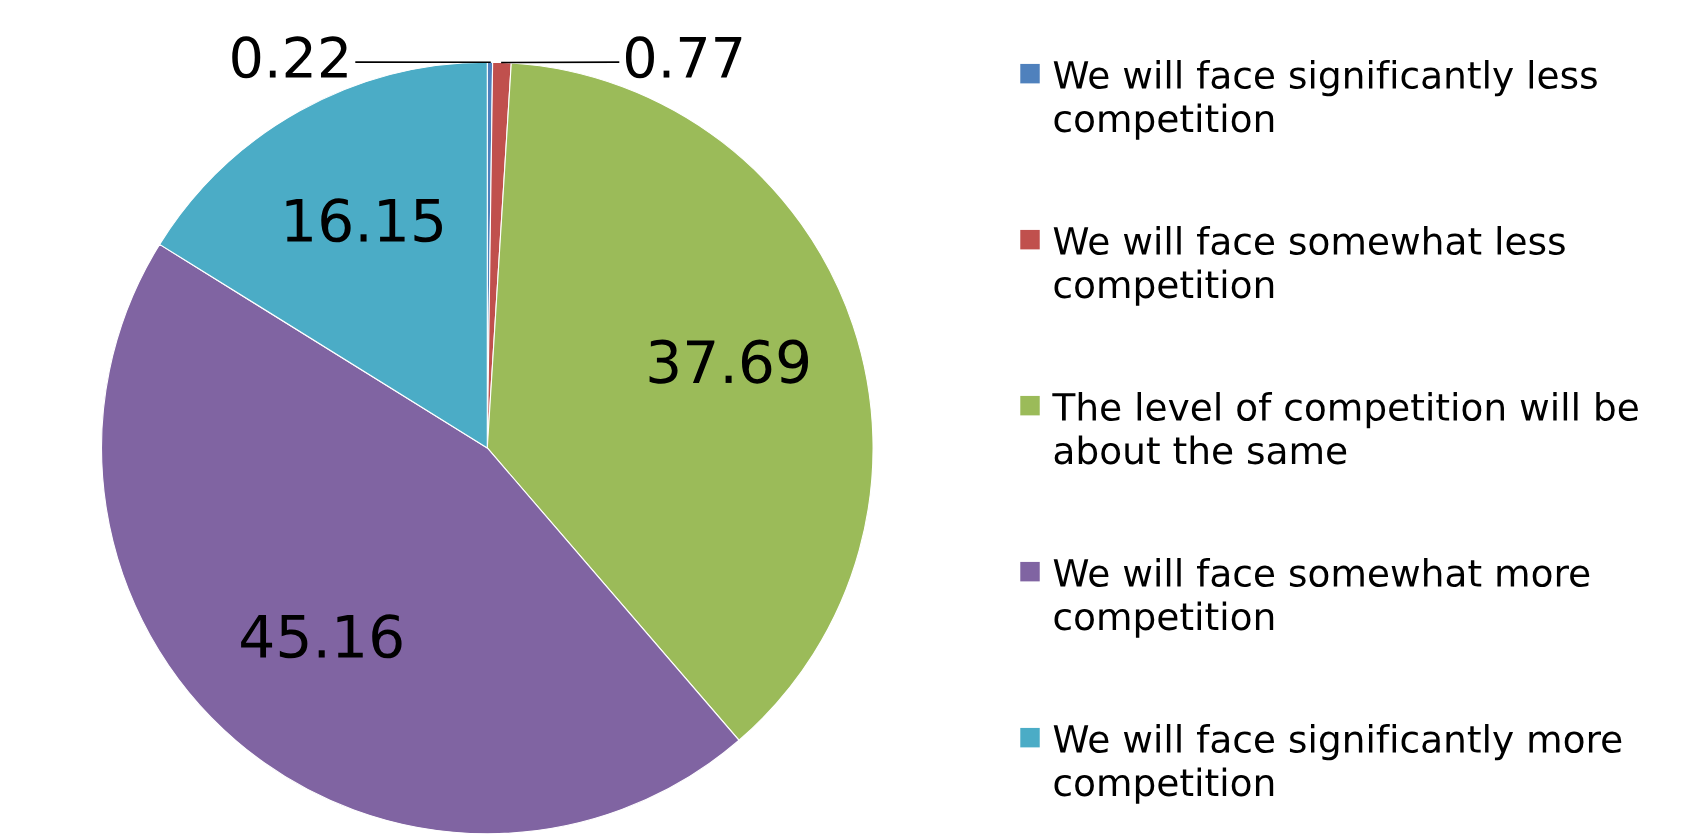 Image resolution: width=1692 pixels, height=835 pixels. I want to click on legend-label: We will face somewhat less competition, so click(1309, 266).